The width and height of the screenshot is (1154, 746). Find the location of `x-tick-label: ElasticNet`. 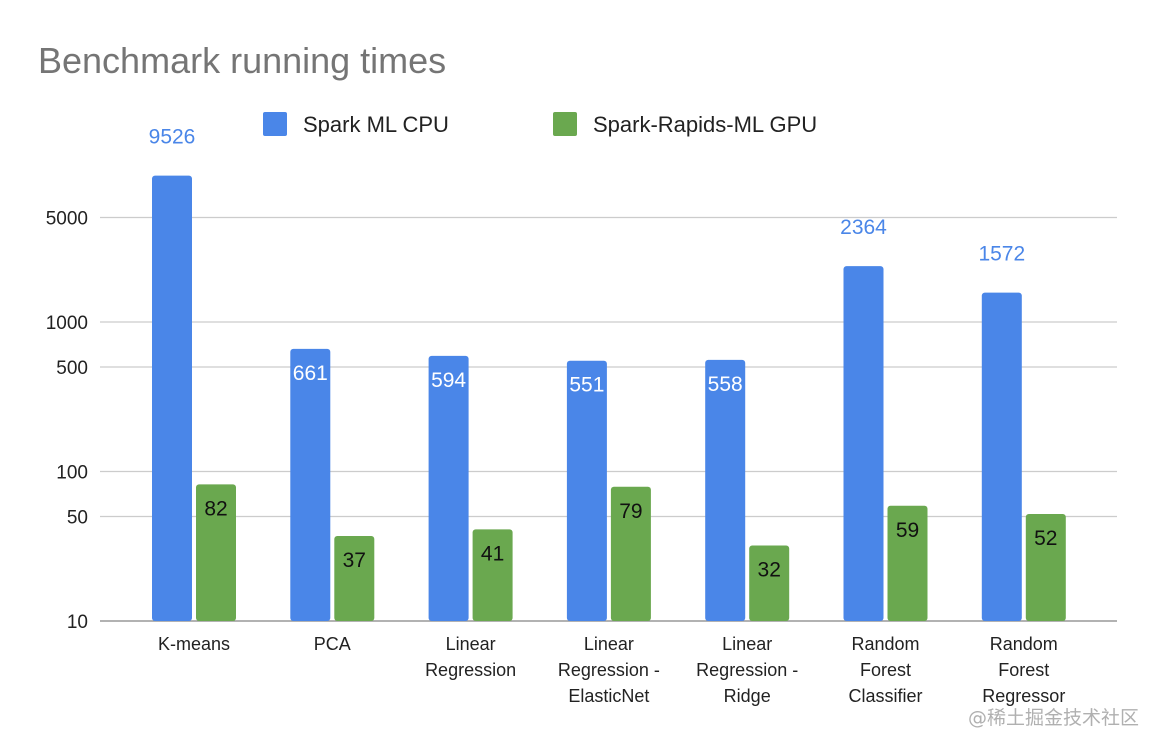

x-tick-label: ElasticNet is located at coordinates (608, 696).